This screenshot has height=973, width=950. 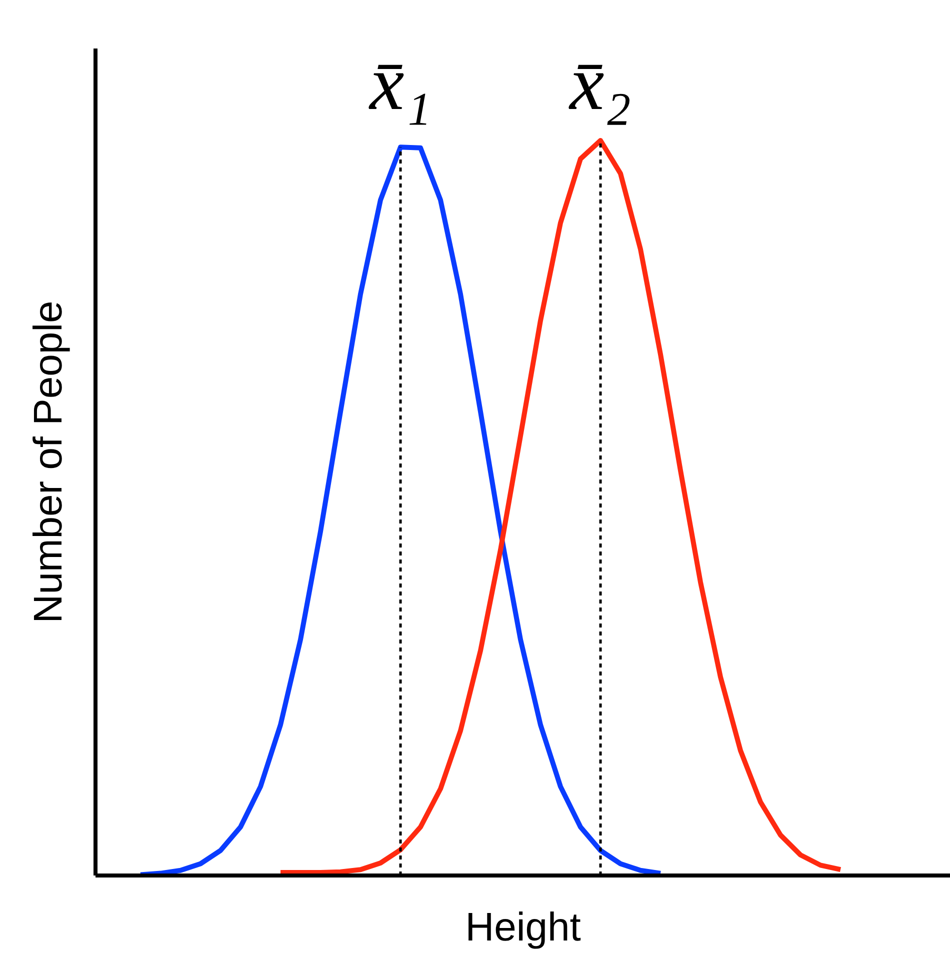 What do you see at coordinates (523, 928) in the screenshot?
I see `x-axis-title: Height` at bounding box center [523, 928].